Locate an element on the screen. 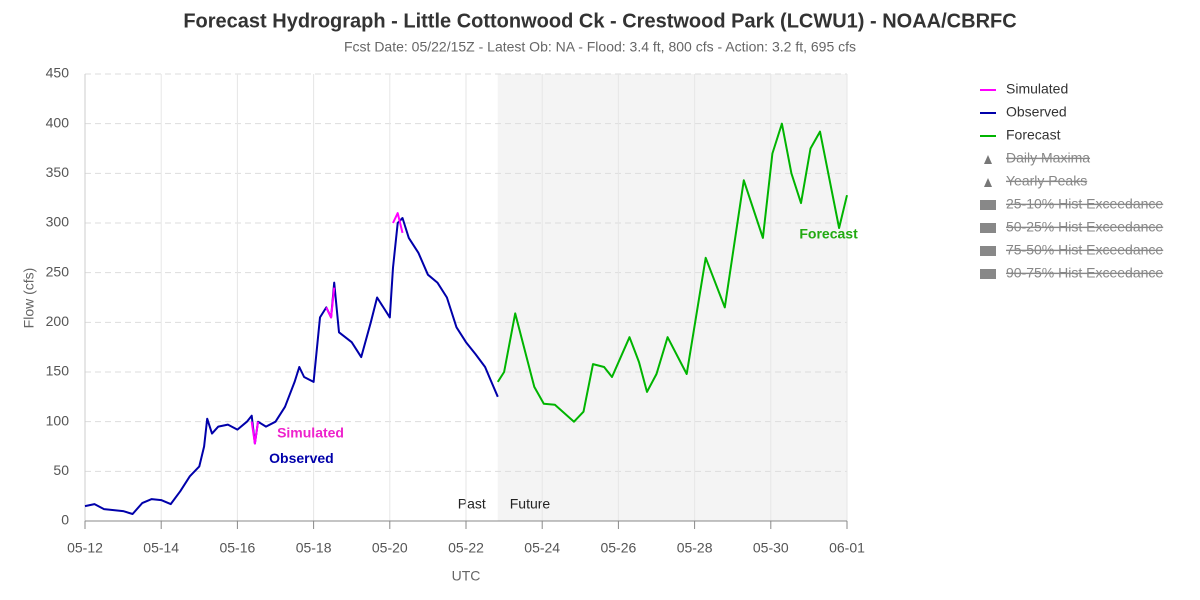 The height and width of the screenshot is (600, 1200). legend-label: Forecast is located at coordinates (1033, 135).